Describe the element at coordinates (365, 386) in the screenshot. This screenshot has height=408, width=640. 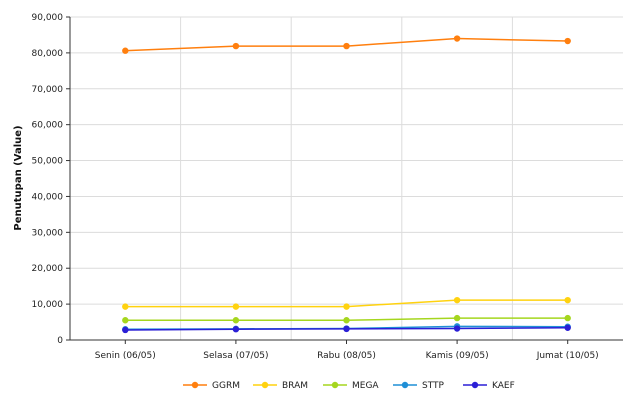
I see `legend-label: MEGA` at that location.